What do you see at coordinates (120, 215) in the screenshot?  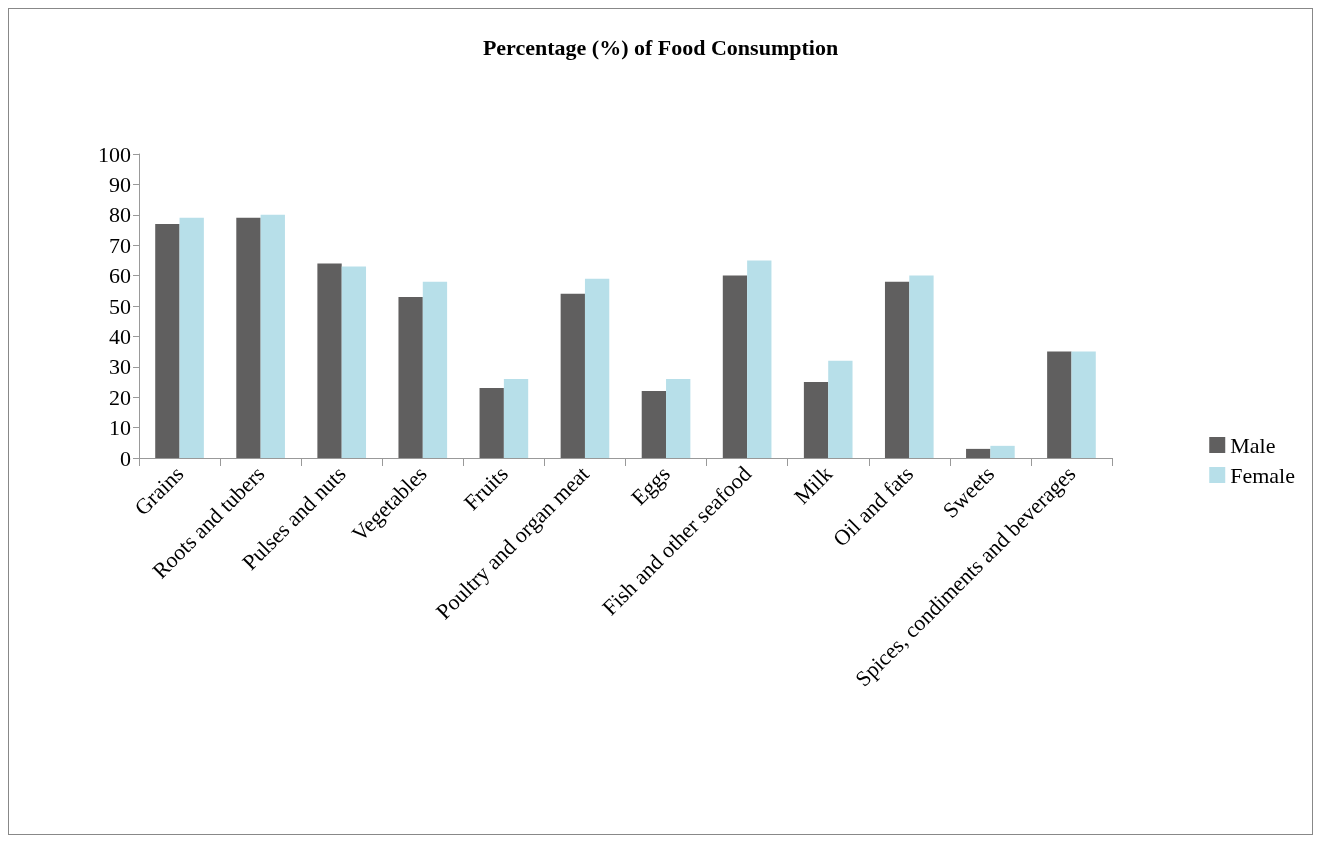 I see `y-tick-label: 80` at bounding box center [120, 215].